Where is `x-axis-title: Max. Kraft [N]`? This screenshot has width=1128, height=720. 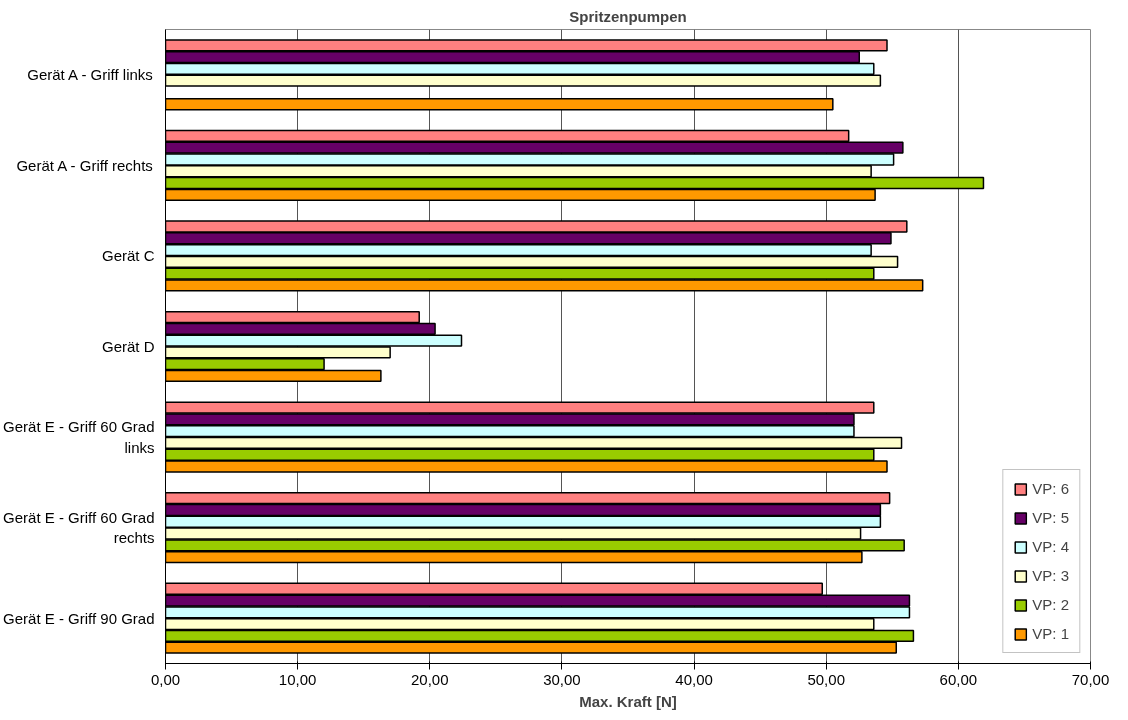 x-axis-title: Max. Kraft [N] is located at coordinates (628, 701).